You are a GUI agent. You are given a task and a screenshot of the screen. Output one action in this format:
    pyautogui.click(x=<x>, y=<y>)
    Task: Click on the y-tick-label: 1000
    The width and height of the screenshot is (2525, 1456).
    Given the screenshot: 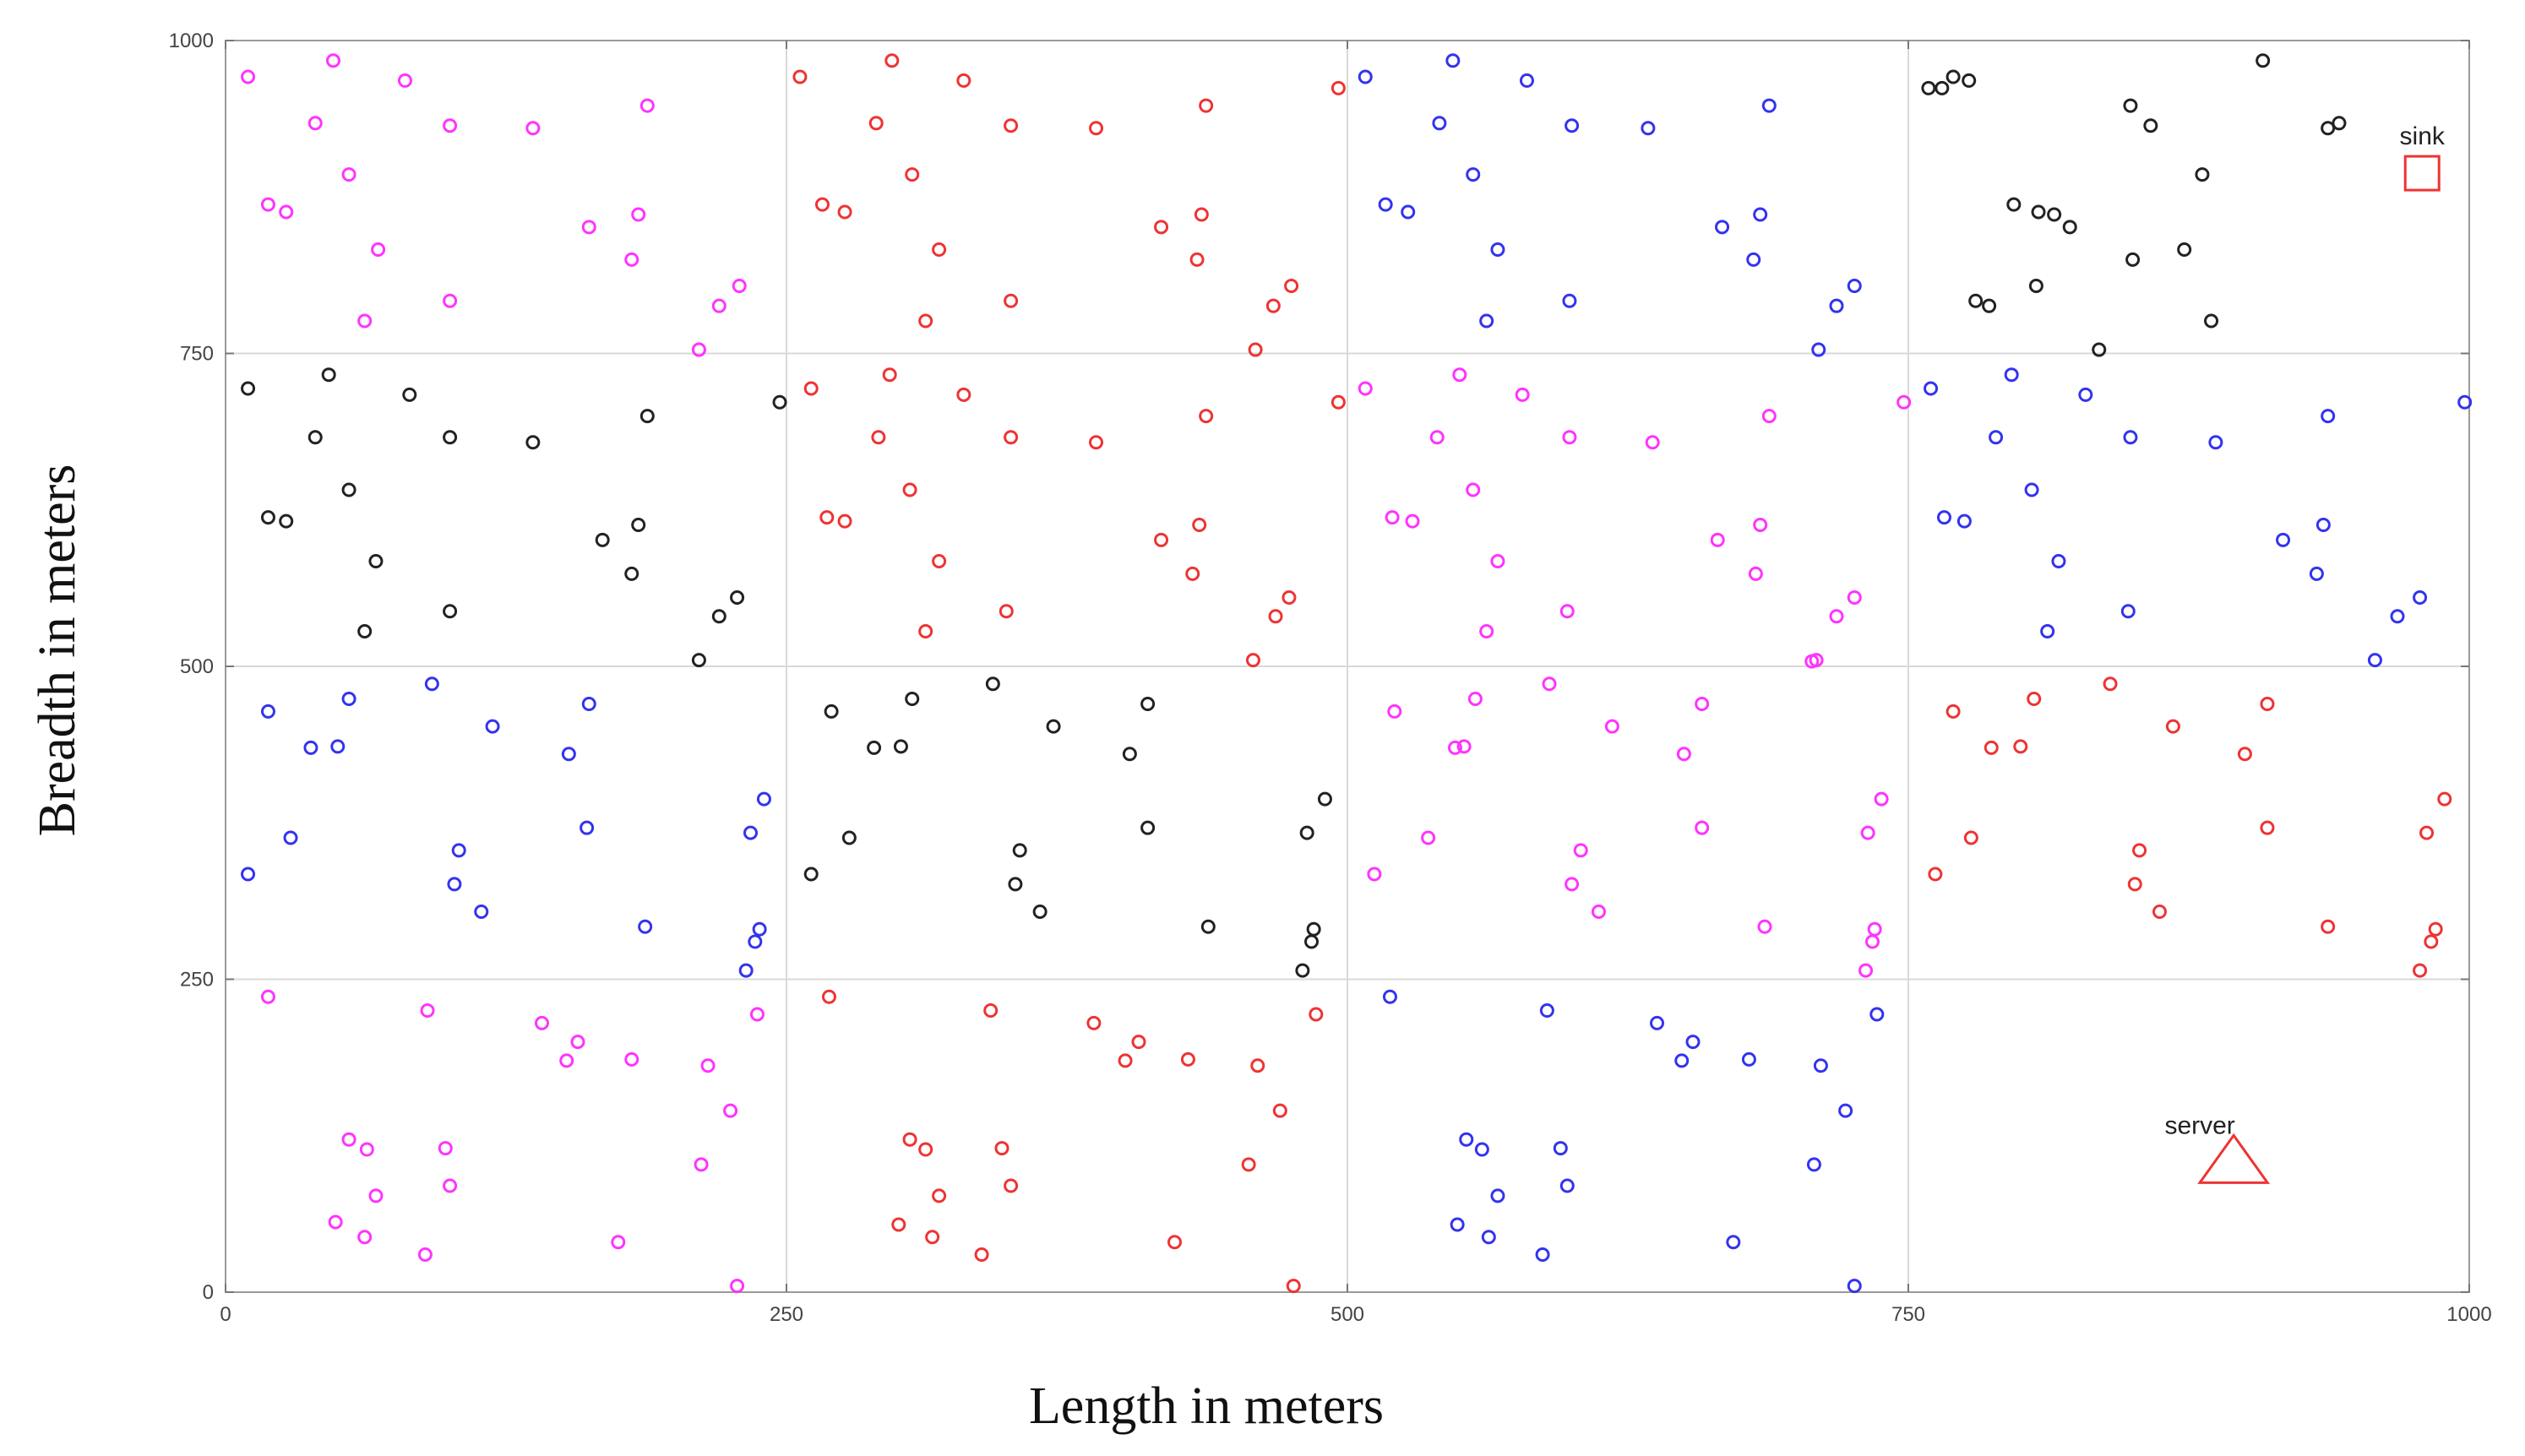 What is the action you would take?
    pyautogui.click(x=191, y=41)
    